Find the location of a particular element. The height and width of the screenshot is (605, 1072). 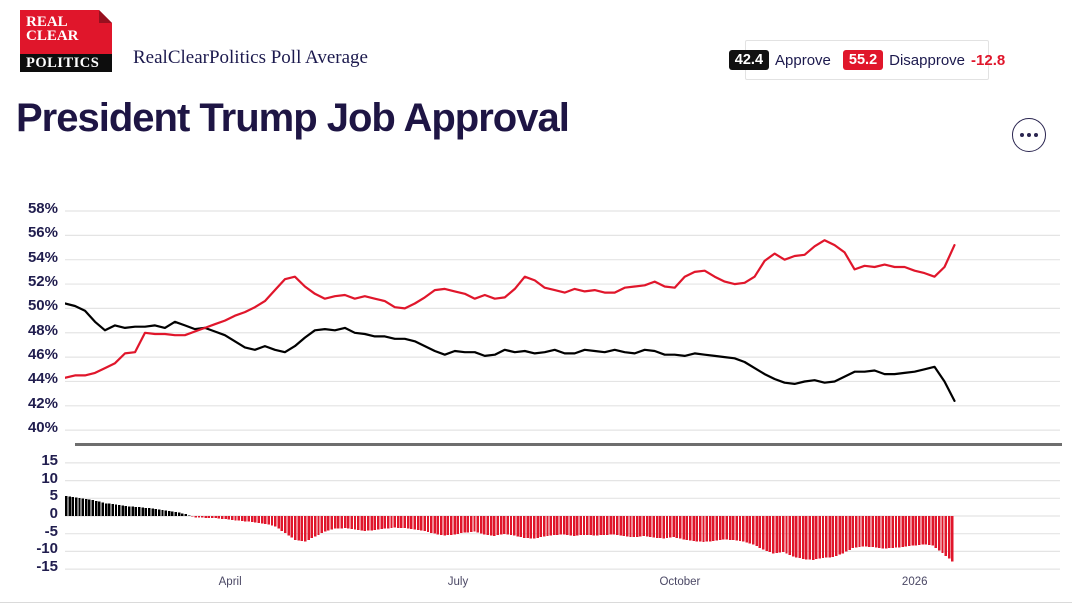

x-axis-label: October is located at coordinates (680, 582).